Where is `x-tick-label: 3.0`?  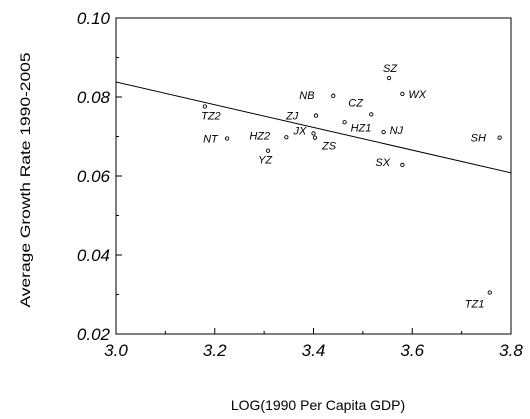
x-tick-label: 3.0 is located at coordinates (116, 350).